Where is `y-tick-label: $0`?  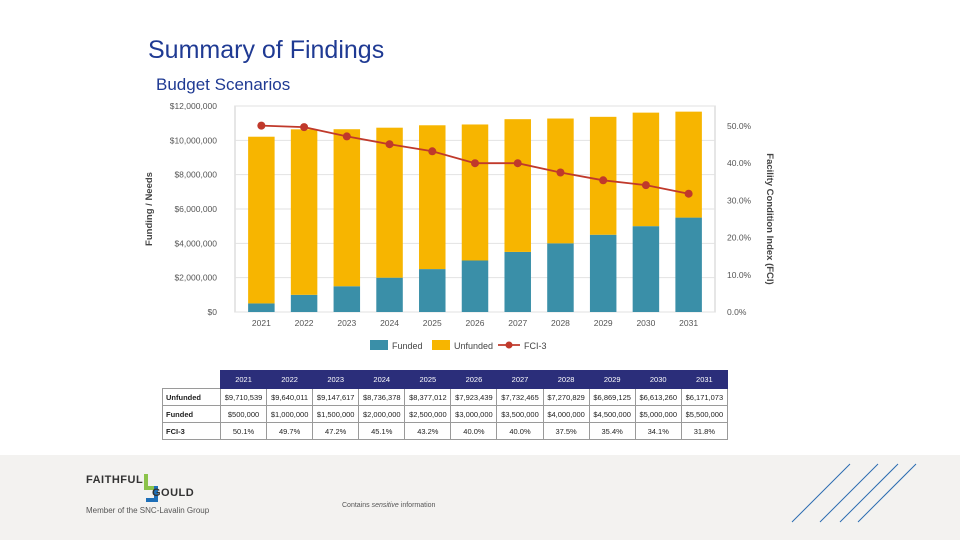
y-tick-label: $0 is located at coordinates (213, 312).